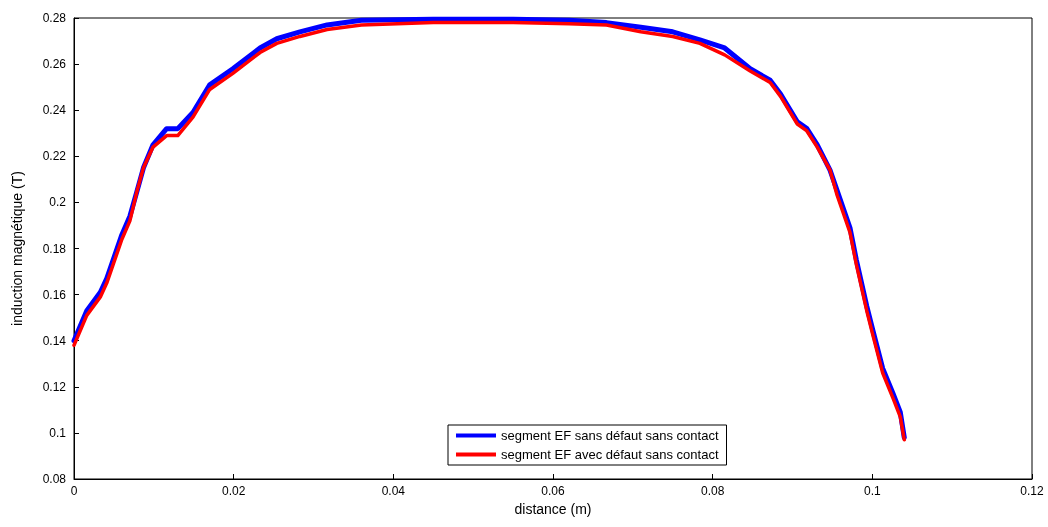 The width and height of the screenshot is (1048, 527). What do you see at coordinates (553, 508) in the screenshot?
I see `x-axis-title: distance (m)` at bounding box center [553, 508].